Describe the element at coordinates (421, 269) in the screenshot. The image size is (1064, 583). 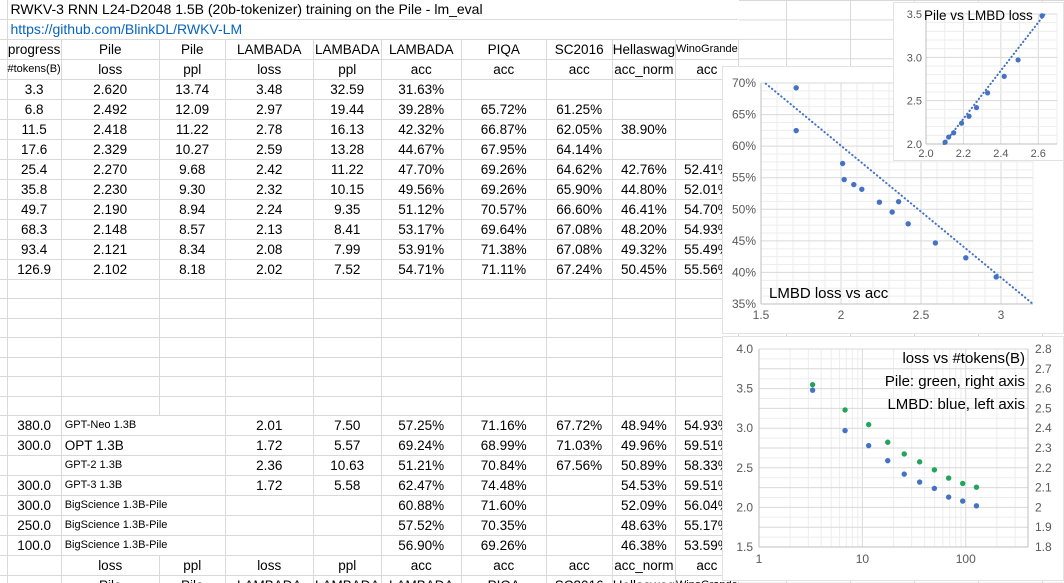
I see `cell: 54.71%` at that location.